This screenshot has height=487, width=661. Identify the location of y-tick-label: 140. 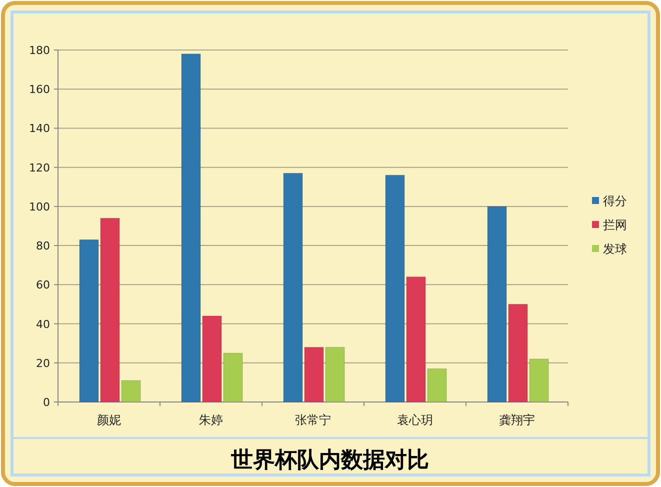
(39, 129).